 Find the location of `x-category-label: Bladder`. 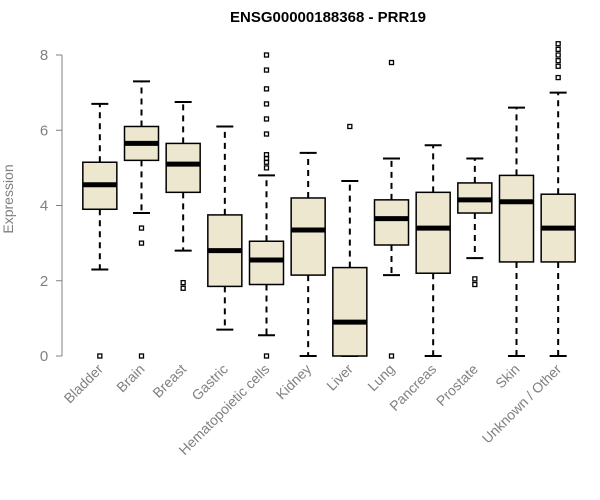

x-category-label: Bladder is located at coordinates (84, 384).